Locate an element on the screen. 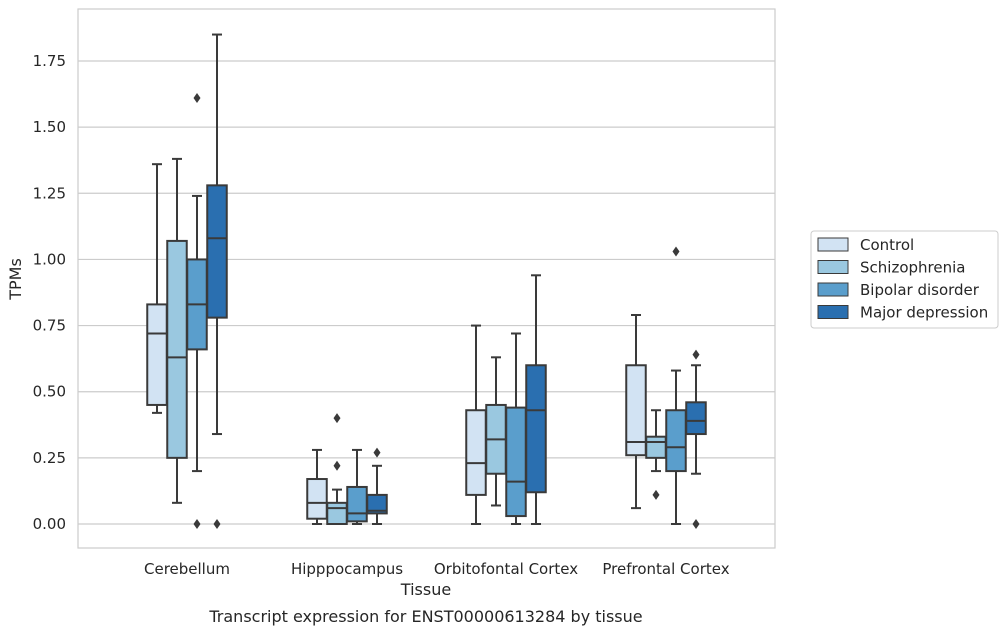 The width and height of the screenshot is (1007, 634). y-tick-label: 1.25 is located at coordinates (49, 193).